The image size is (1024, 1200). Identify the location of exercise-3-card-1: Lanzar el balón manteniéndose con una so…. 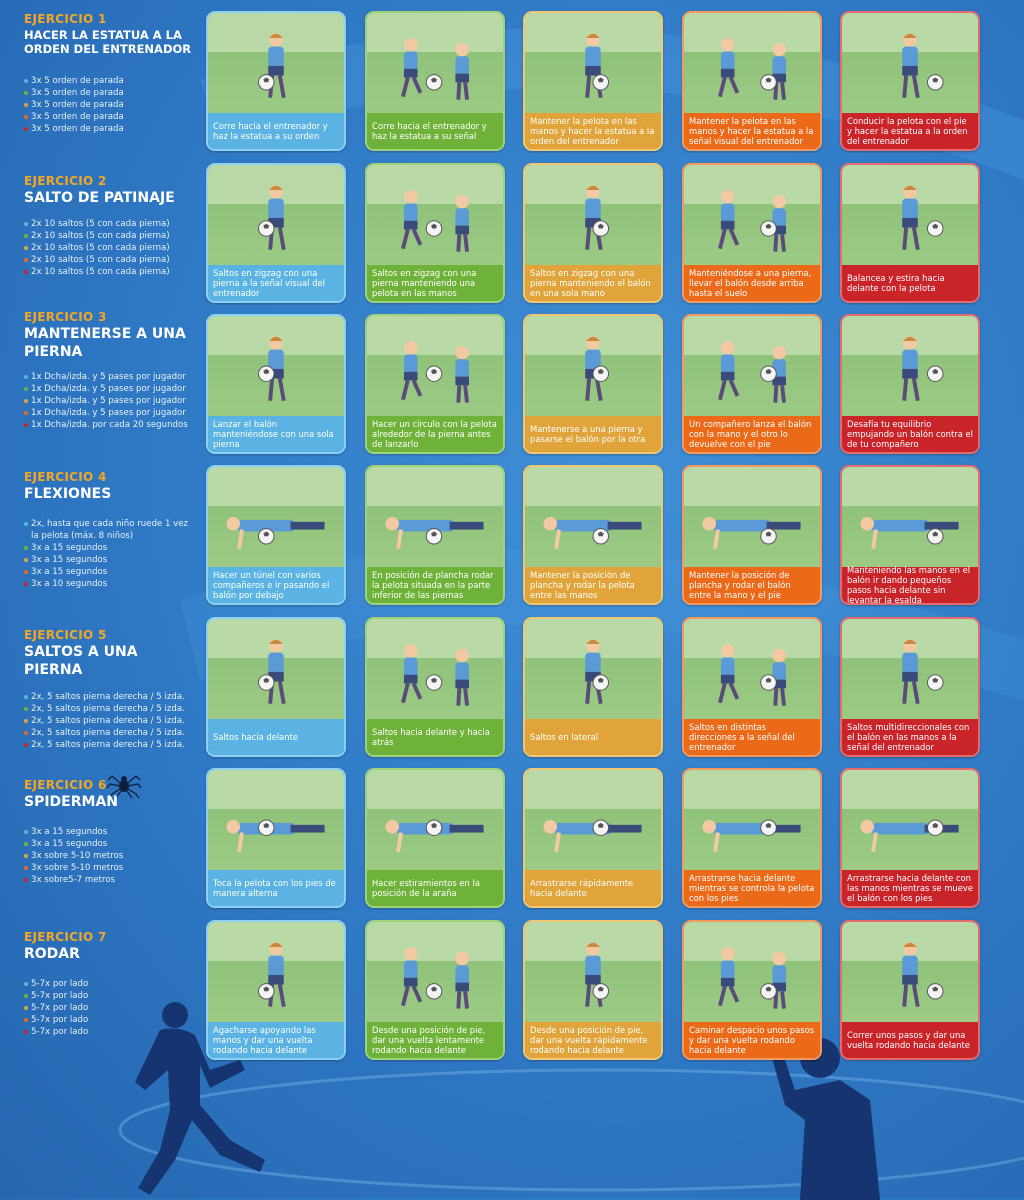
(276, 384).